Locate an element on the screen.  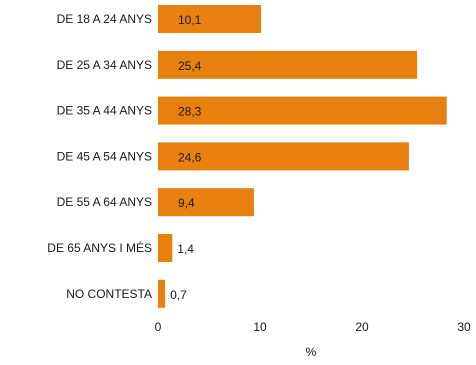
category-label: NO CONTESTA is located at coordinates (109, 294).